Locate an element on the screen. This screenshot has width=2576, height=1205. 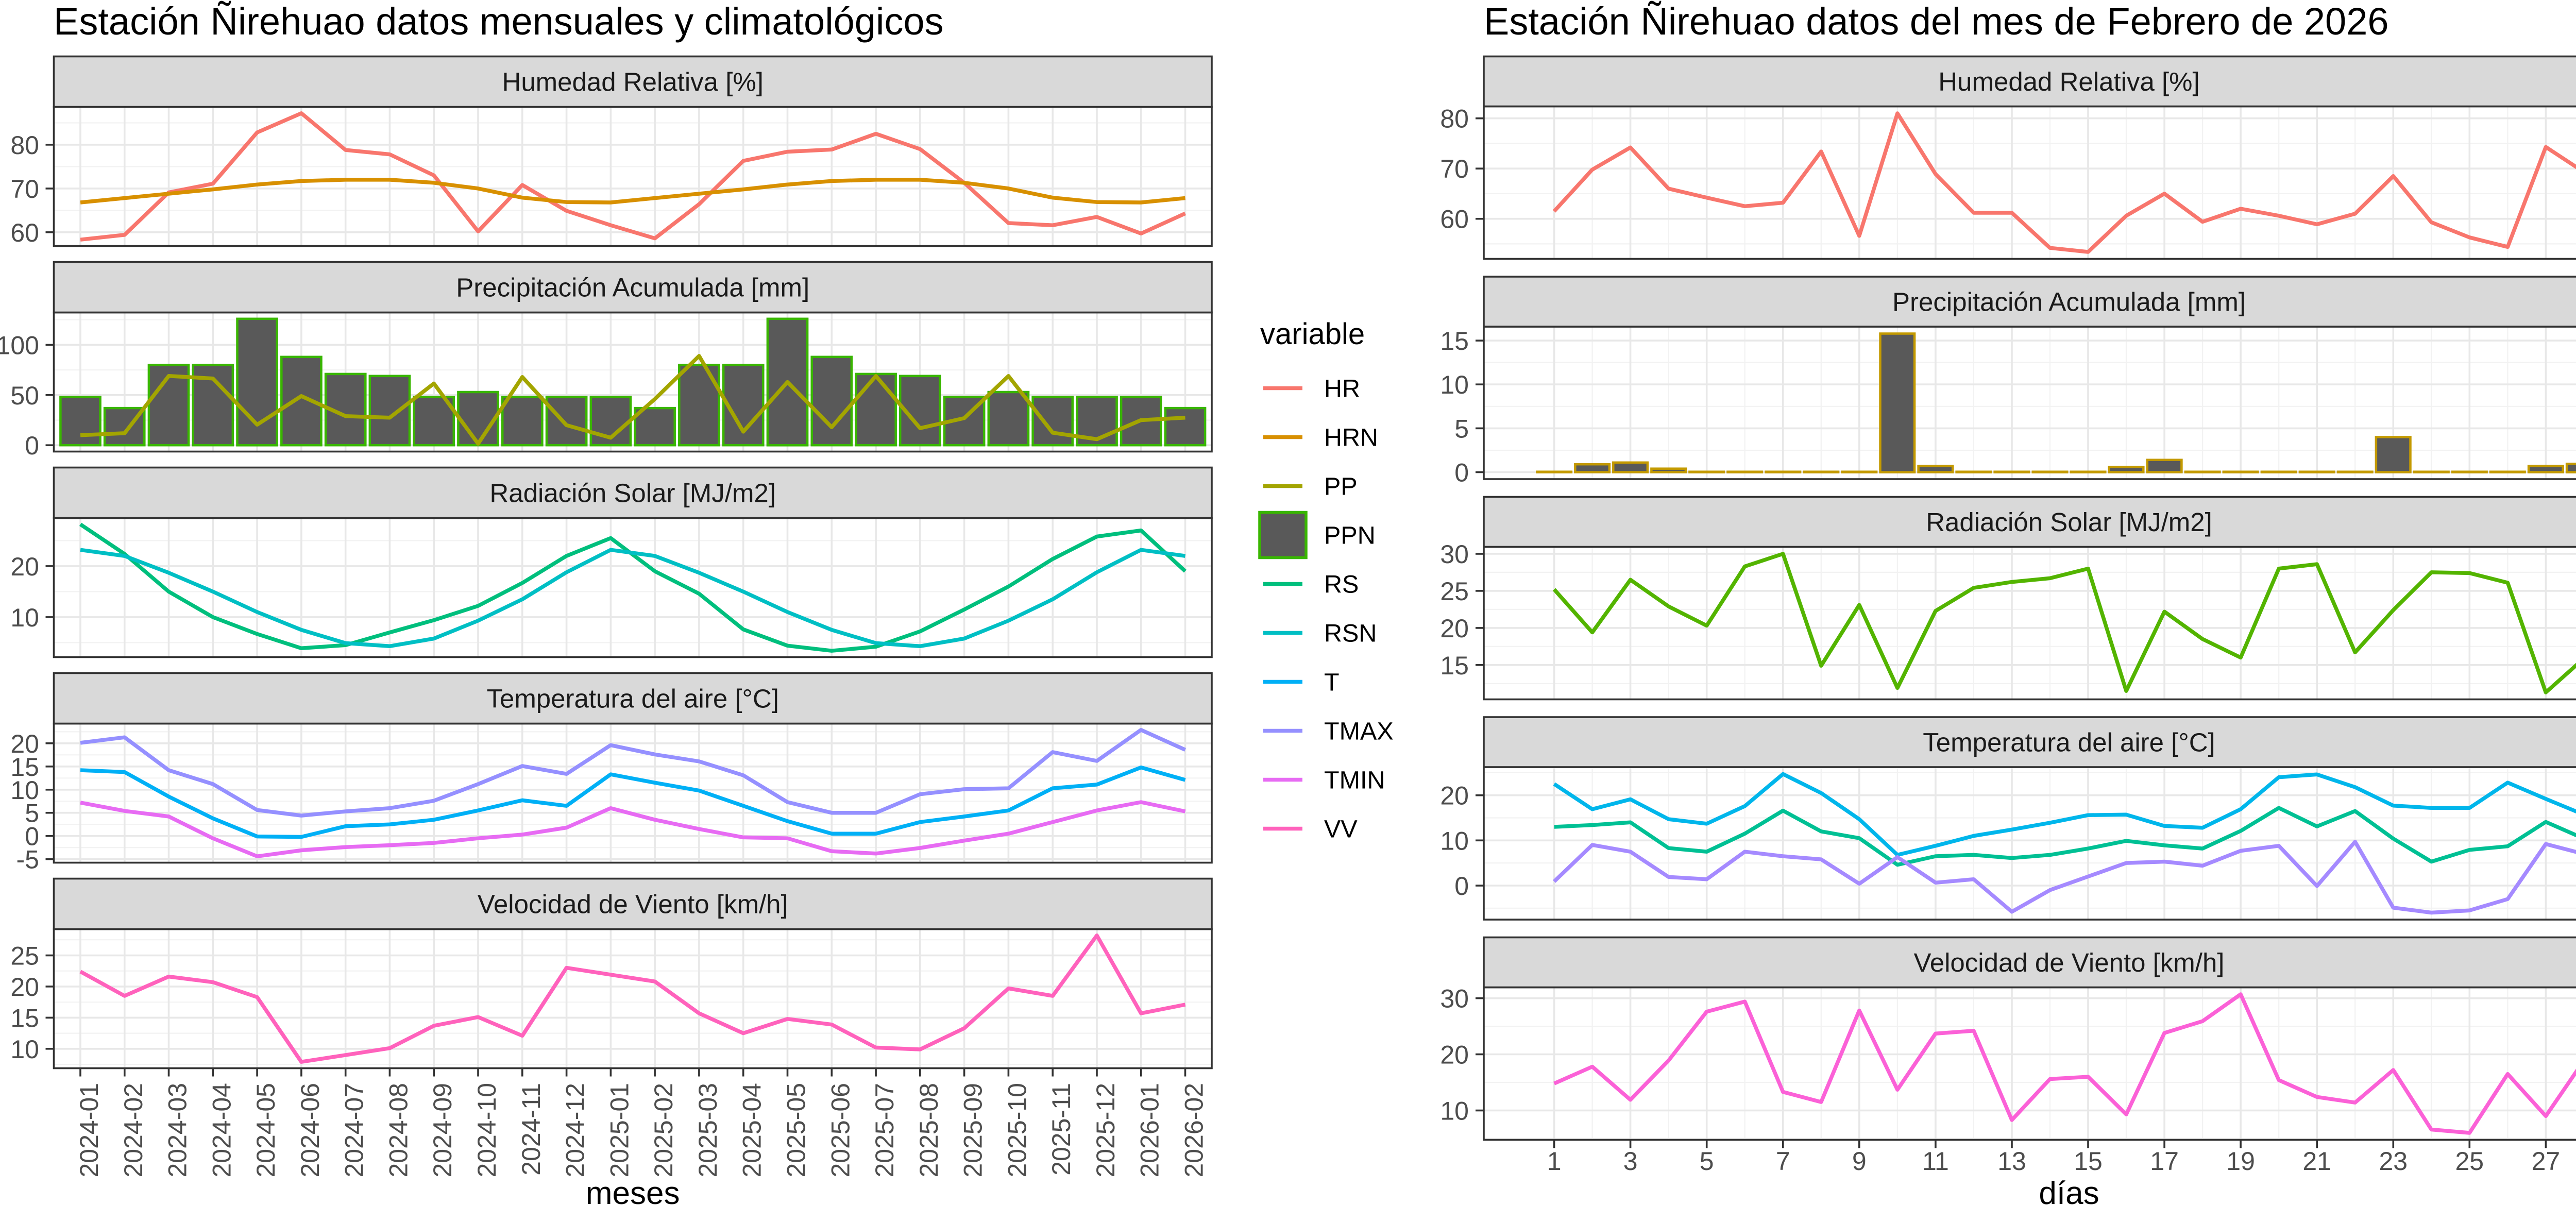
svg-text: 2025-05 is located at coordinates (796, 1130).